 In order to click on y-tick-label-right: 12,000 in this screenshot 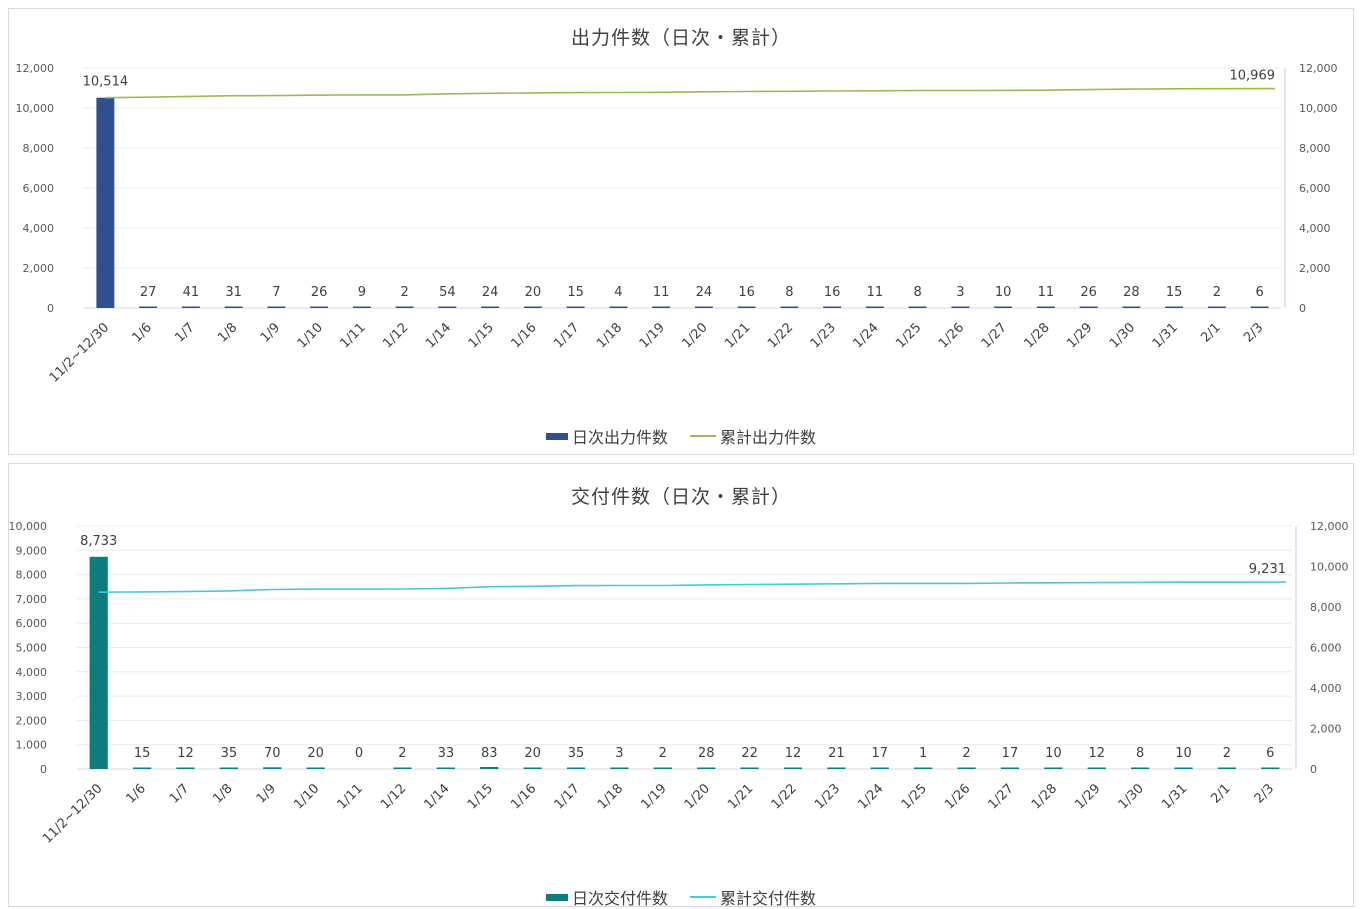, I will do `click(1318, 68)`.